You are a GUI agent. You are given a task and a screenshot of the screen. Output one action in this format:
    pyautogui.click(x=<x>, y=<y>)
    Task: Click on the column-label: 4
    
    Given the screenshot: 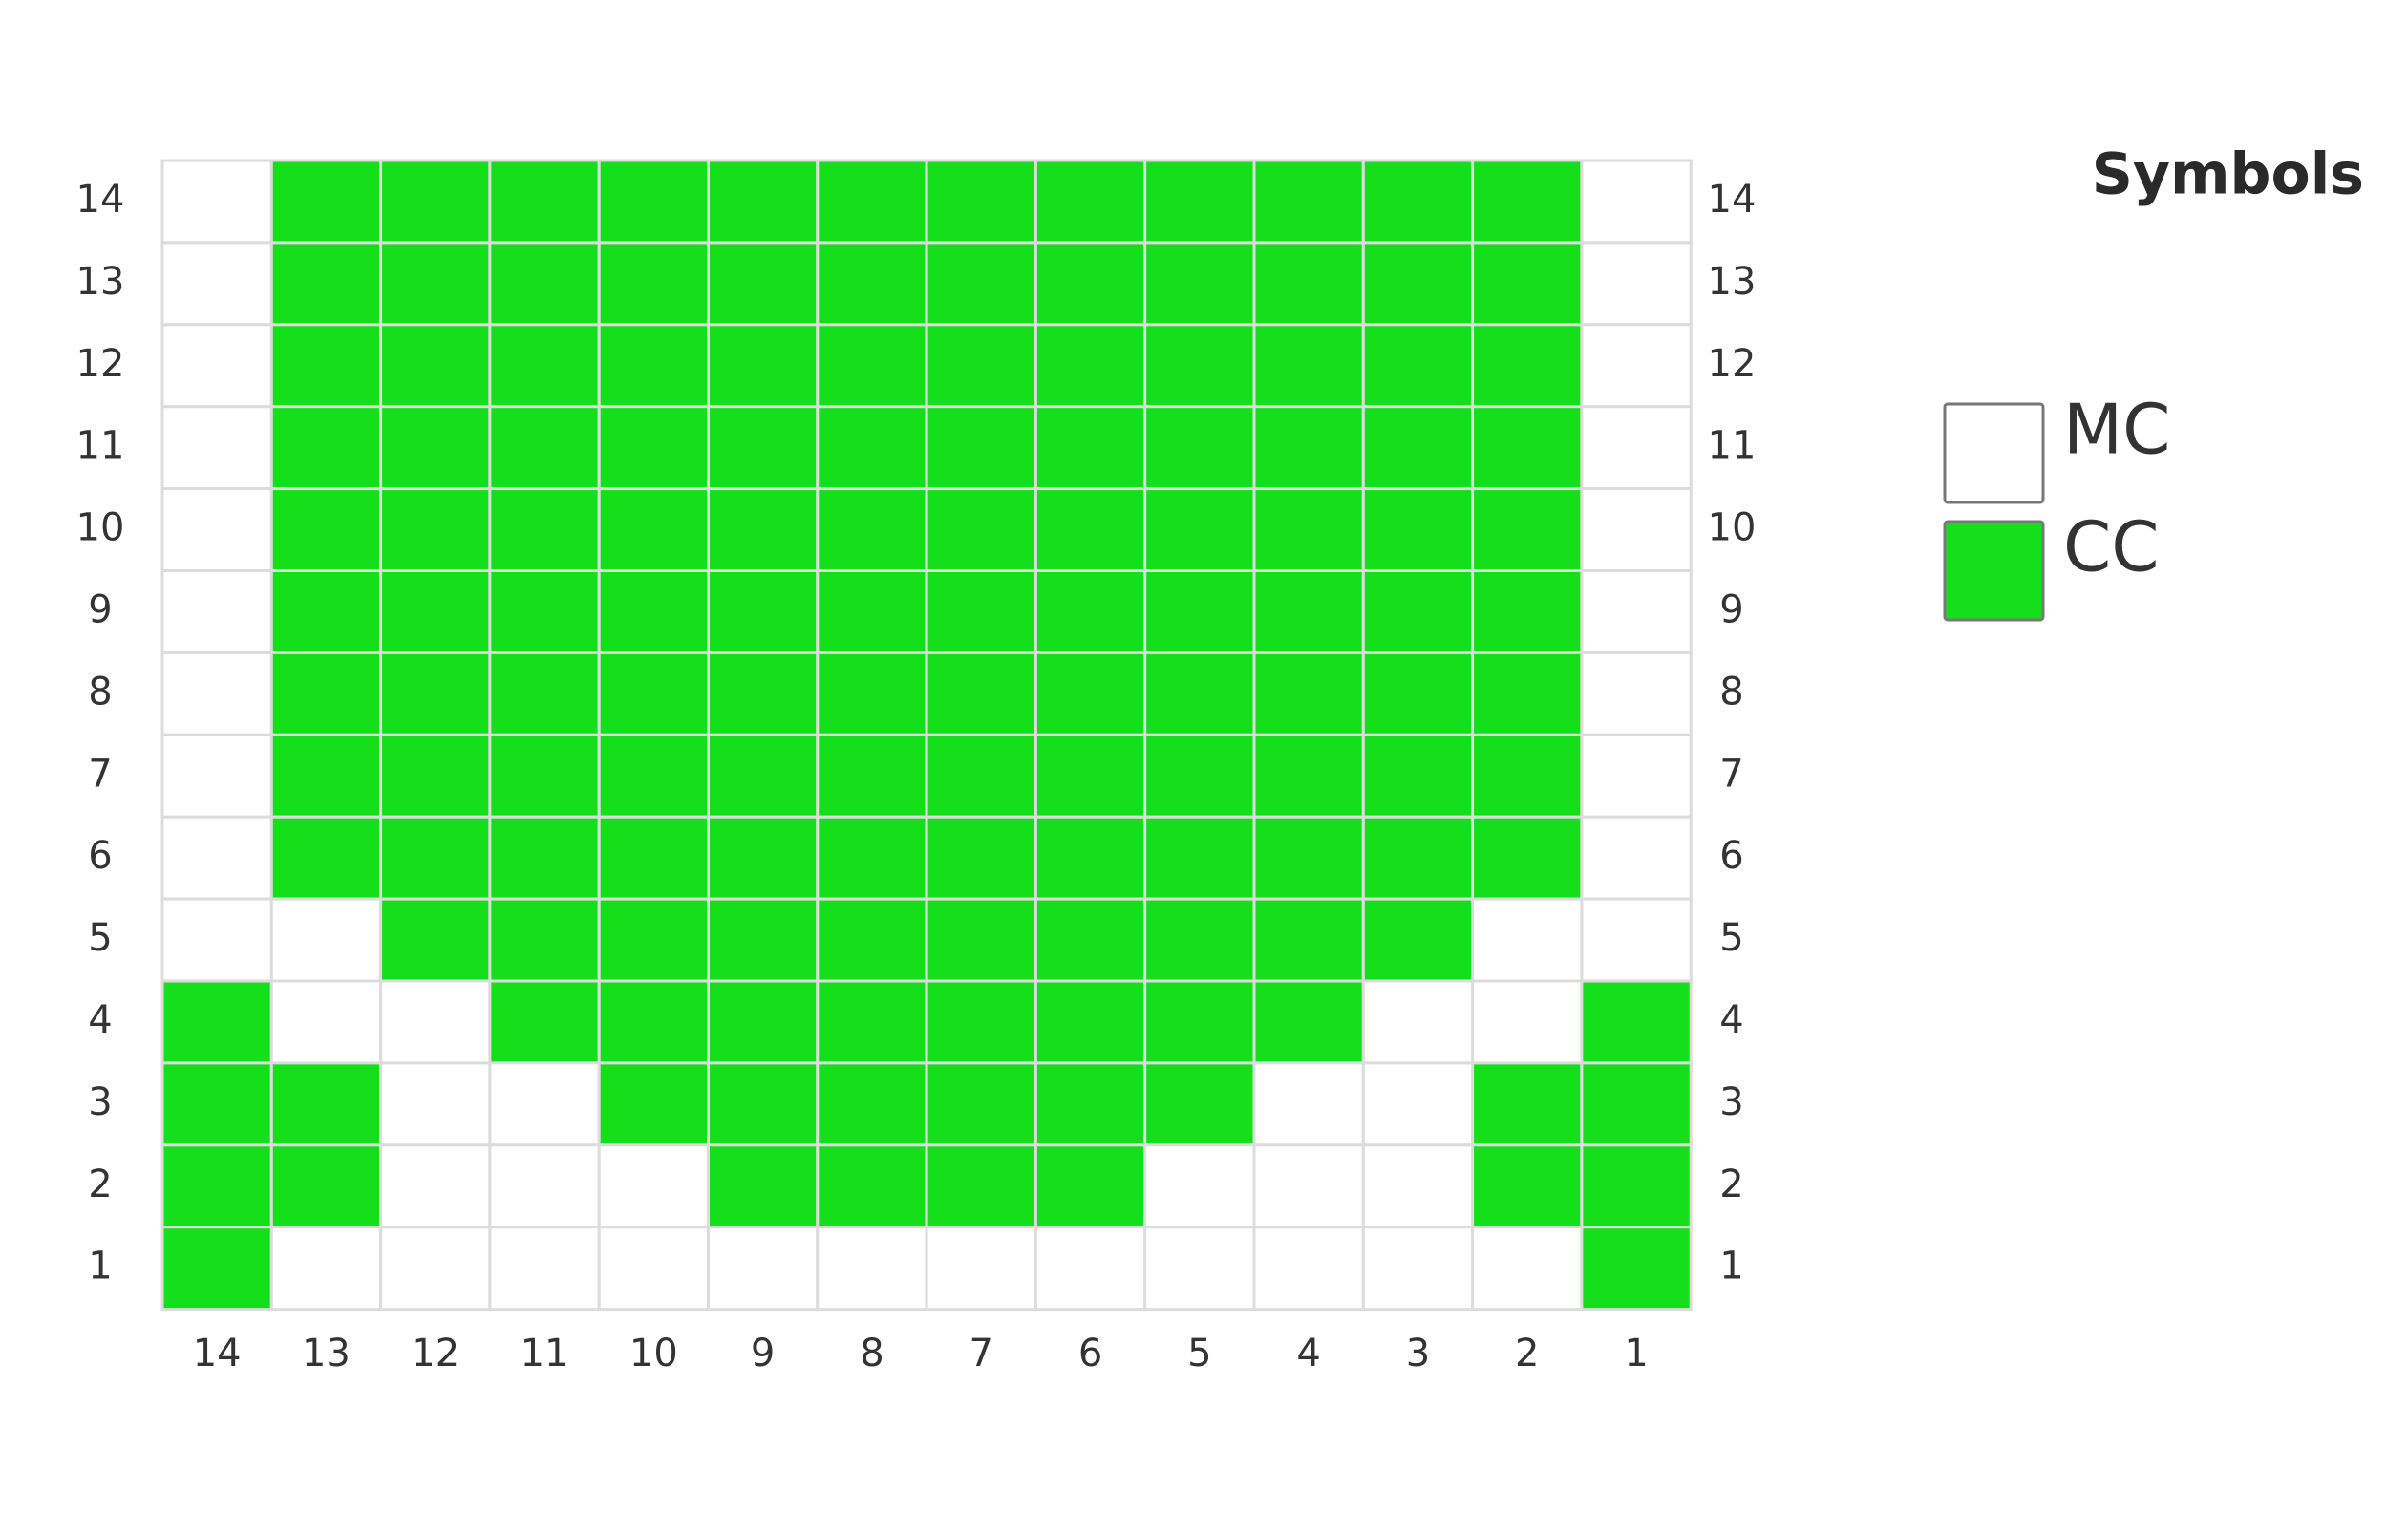 What is the action you would take?
    pyautogui.click(x=1308, y=1354)
    